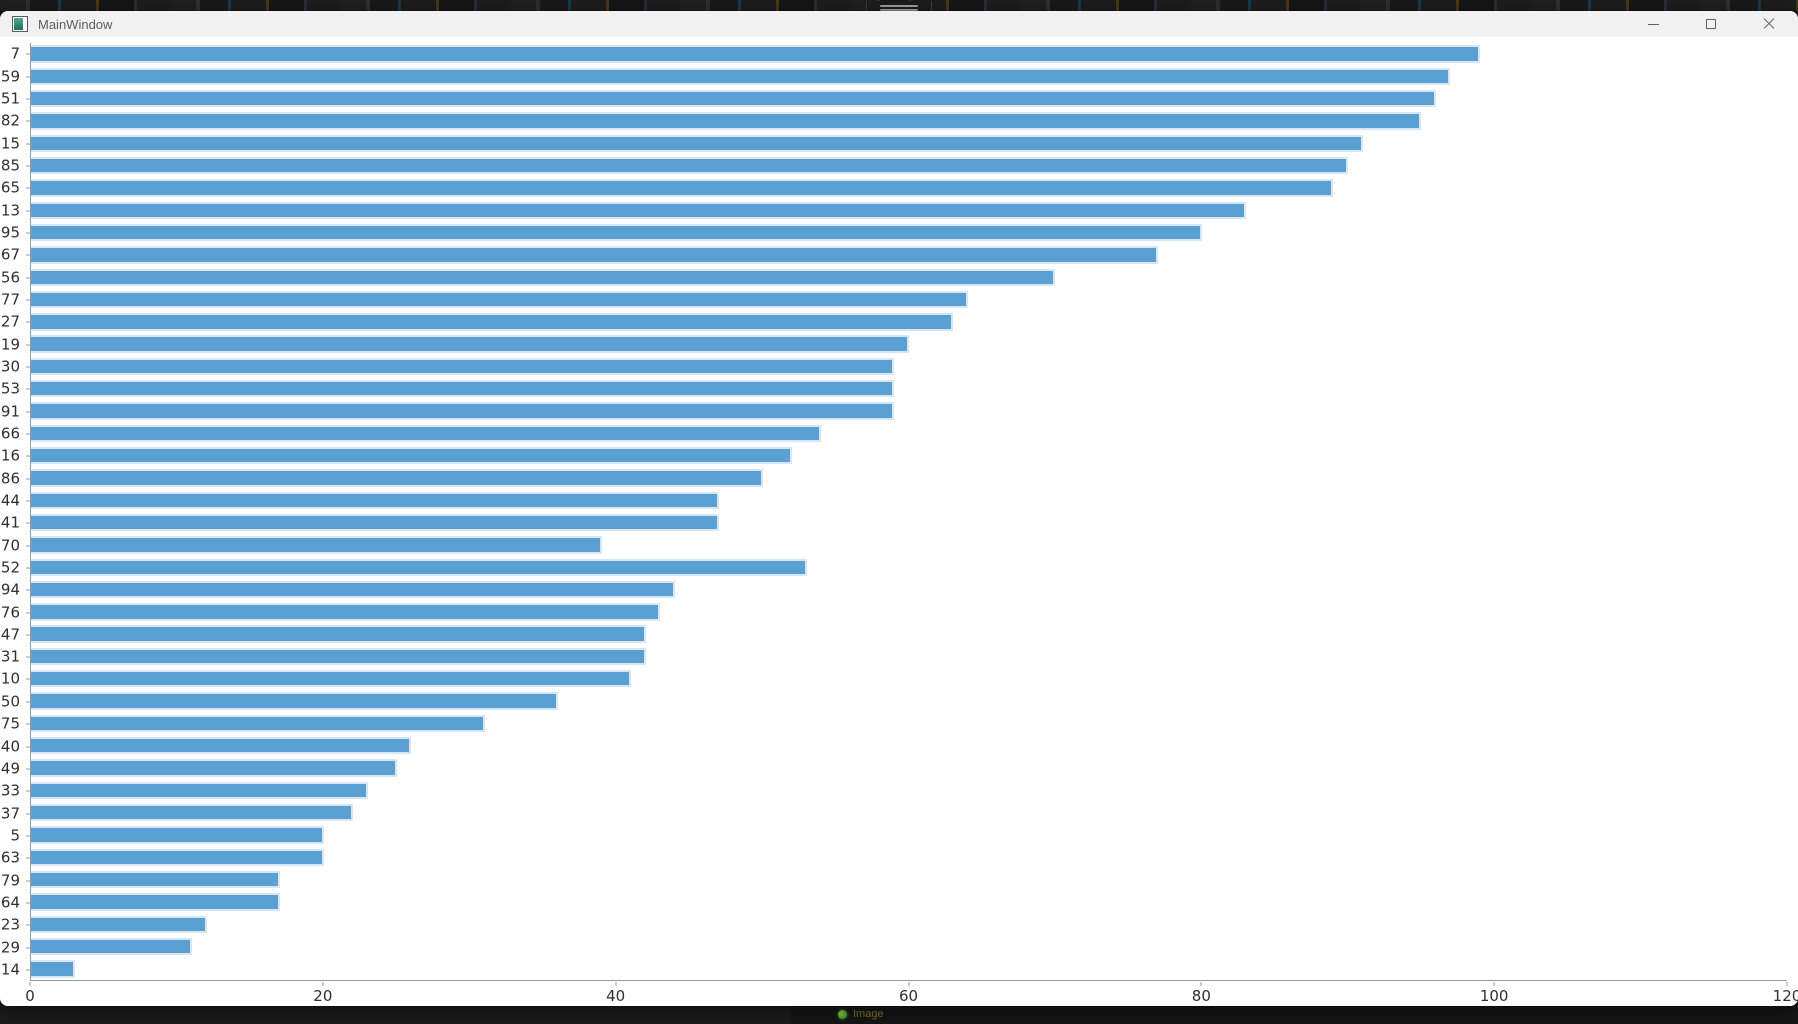 This screenshot has width=1798, height=1024. What do you see at coordinates (10, 880) in the screenshot?
I see `y-tick-label: 79` at bounding box center [10, 880].